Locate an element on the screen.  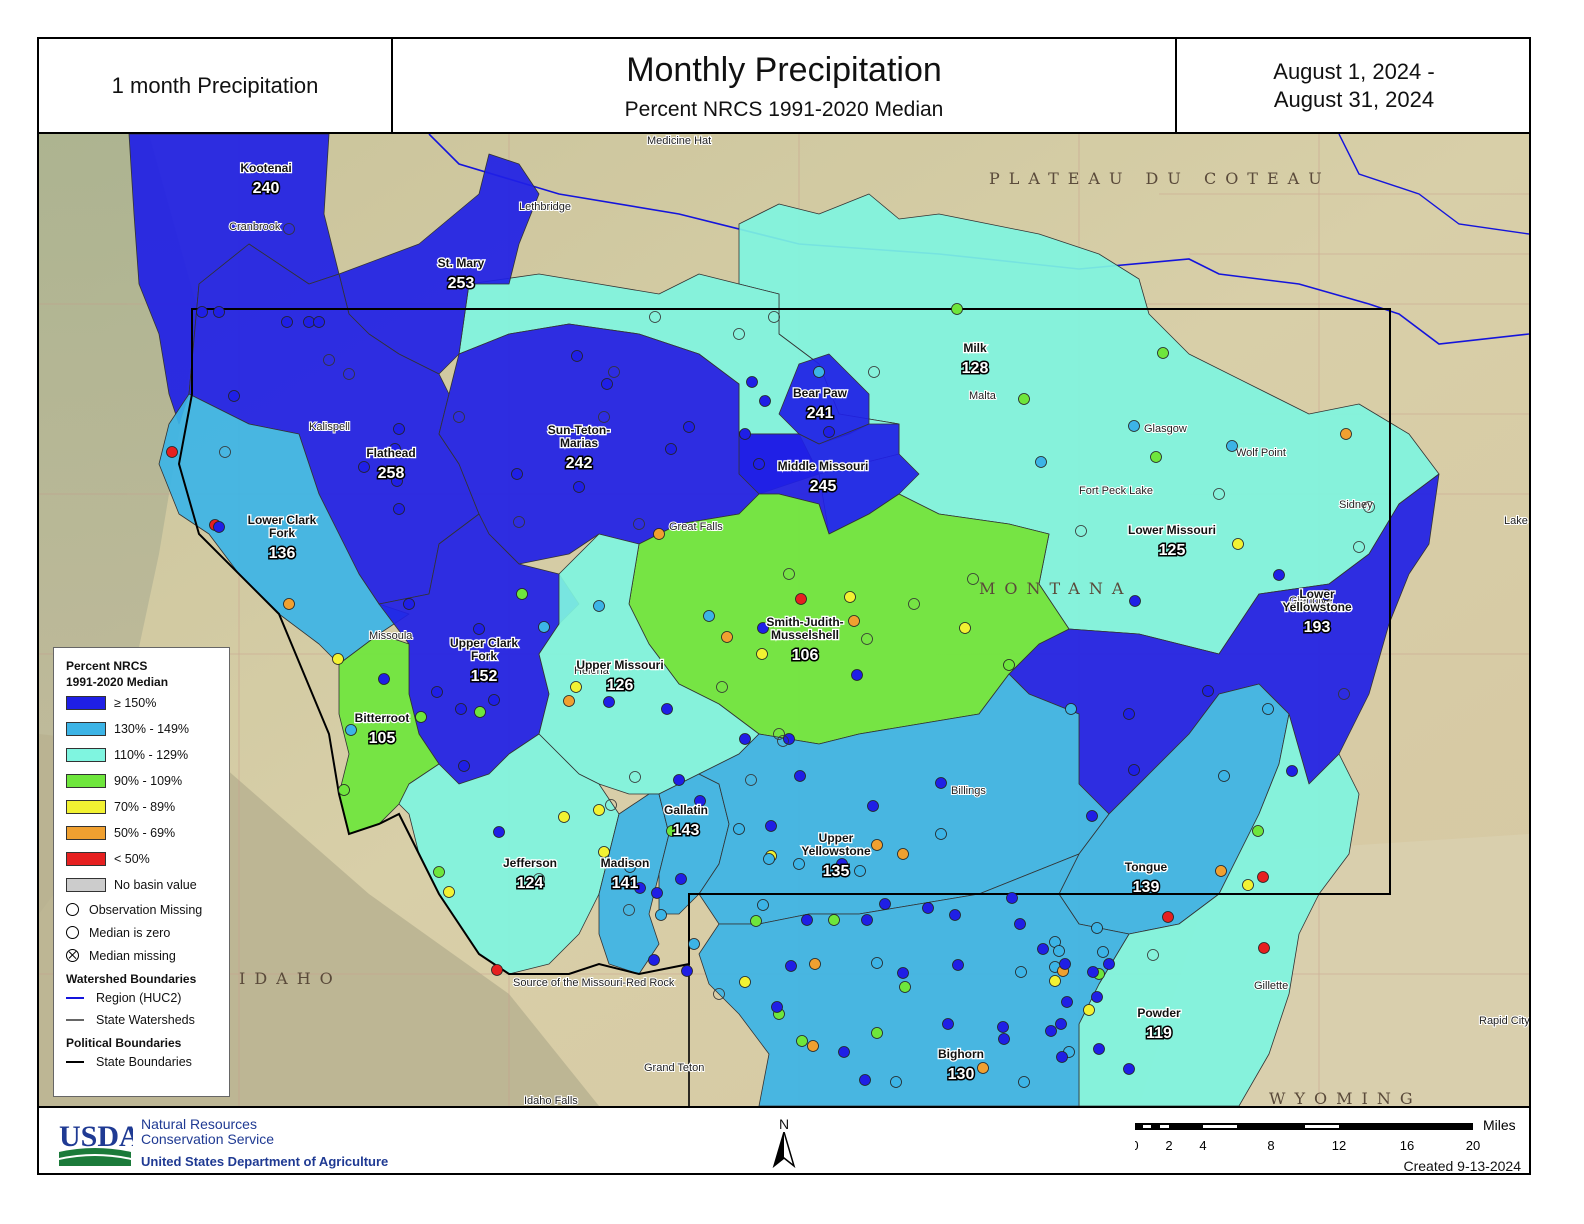
basin-name-label: Lower is located at coordinates (1317, 594).